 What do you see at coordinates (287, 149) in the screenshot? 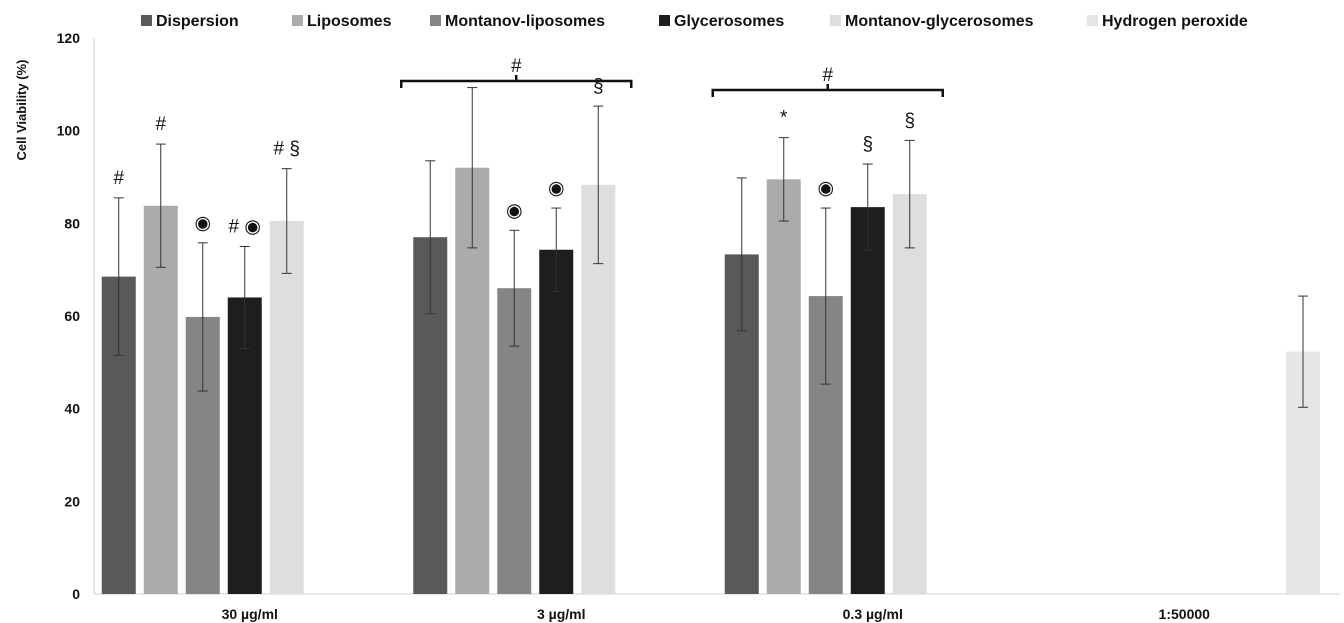
I see `annotation-label: # §` at bounding box center [287, 149].